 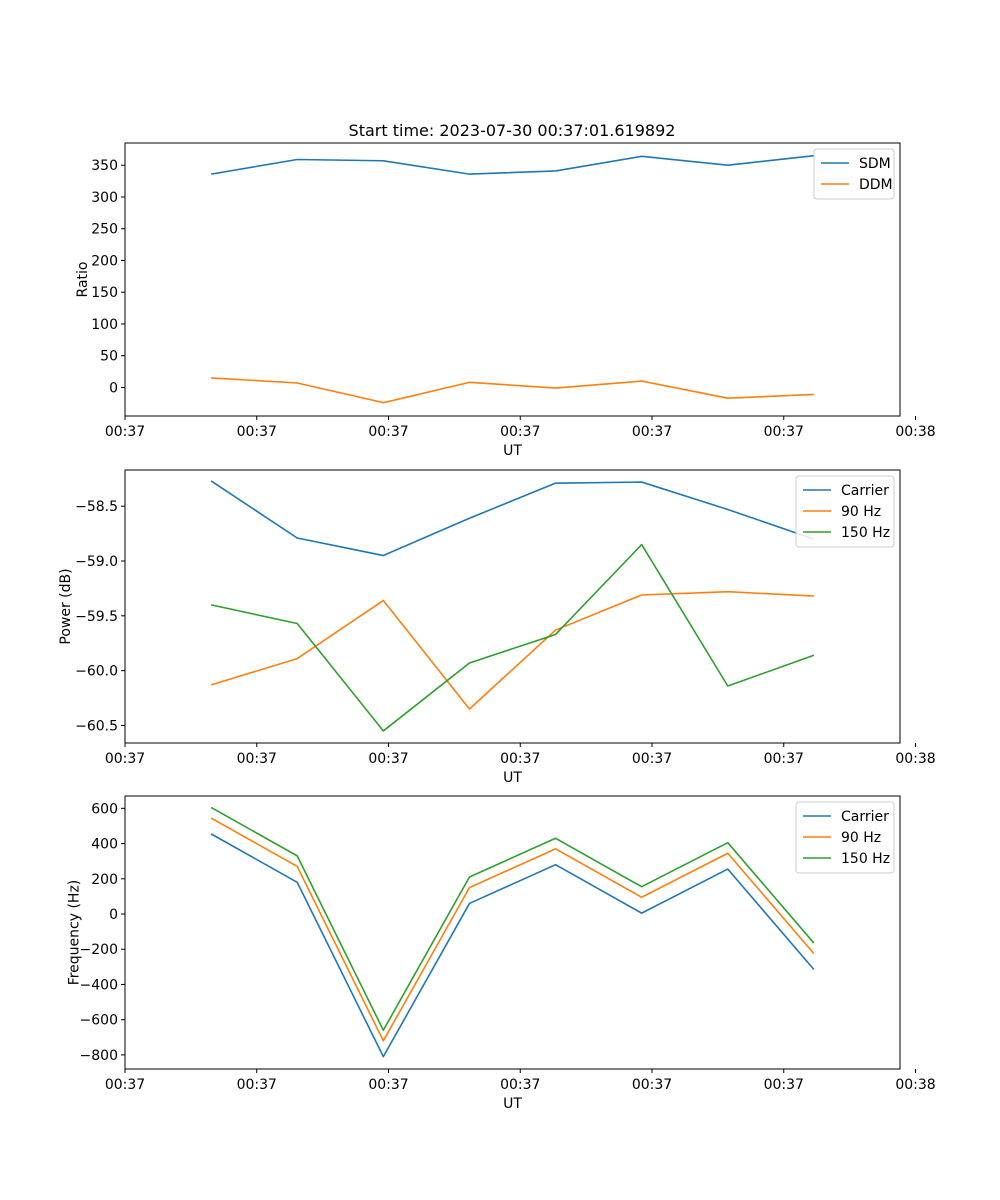 What do you see at coordinates (104, 198) in the screenshot?
I see `y-tick-label: 300` at bounding box center [104, 198].